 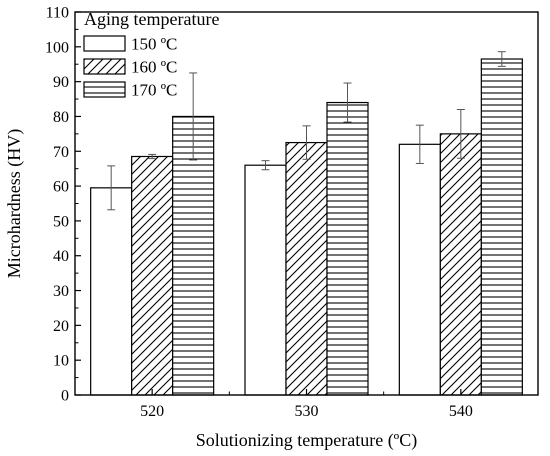 I want to click on y-tick-label: 60, so click(x=61, y=187).